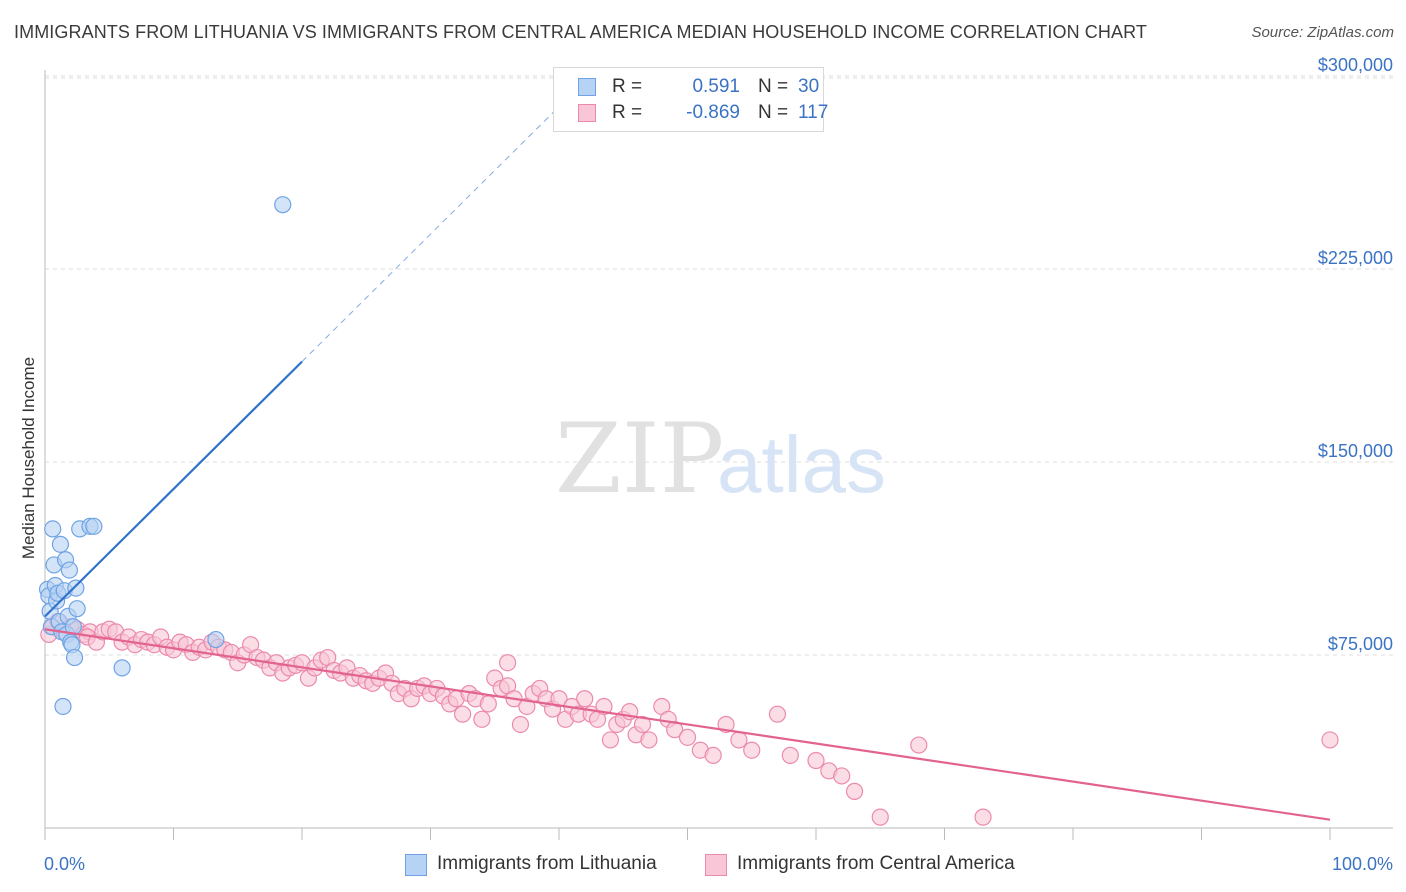 The width and height of the screenshot is (1406, 892). I want to click on source-label: Source: ZipAtlas.com, so click(1322, 32).